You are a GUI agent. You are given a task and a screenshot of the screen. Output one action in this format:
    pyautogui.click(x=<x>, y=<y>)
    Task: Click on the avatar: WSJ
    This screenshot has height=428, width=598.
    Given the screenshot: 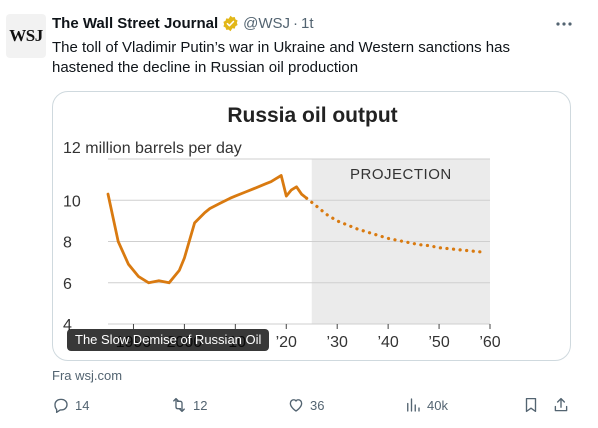 What is the action you would take?
    pyautogui.click(x=26, y=36)
    